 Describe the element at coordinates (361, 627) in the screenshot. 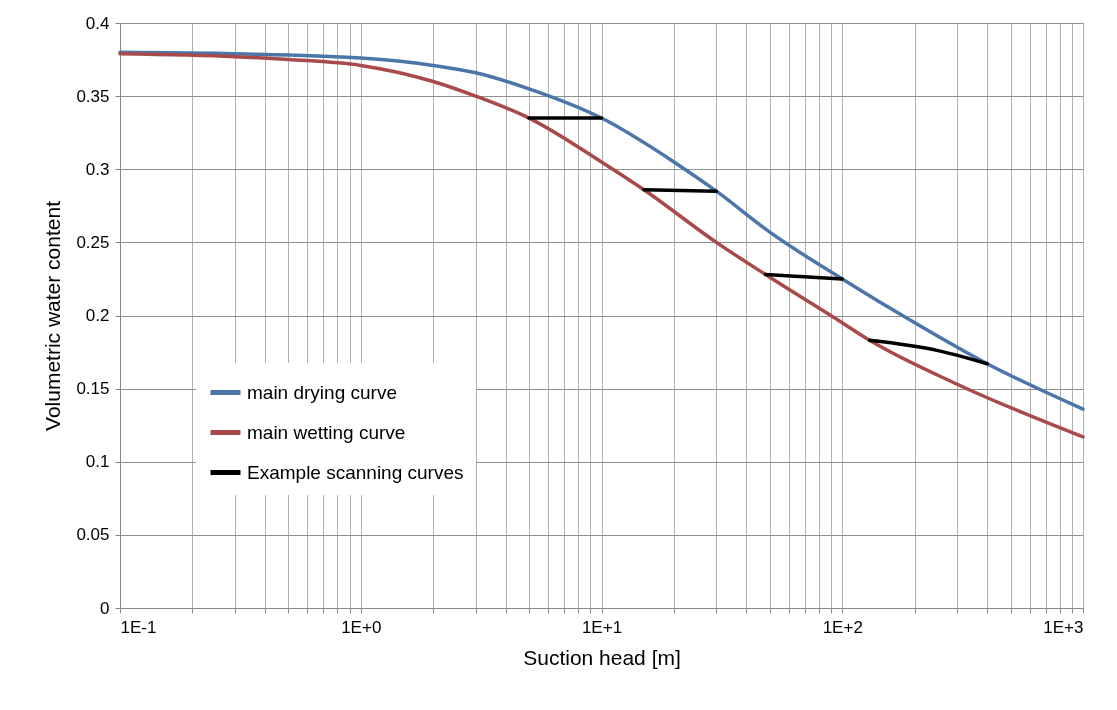

I see `x-tick-label: 1E+0` at that location.